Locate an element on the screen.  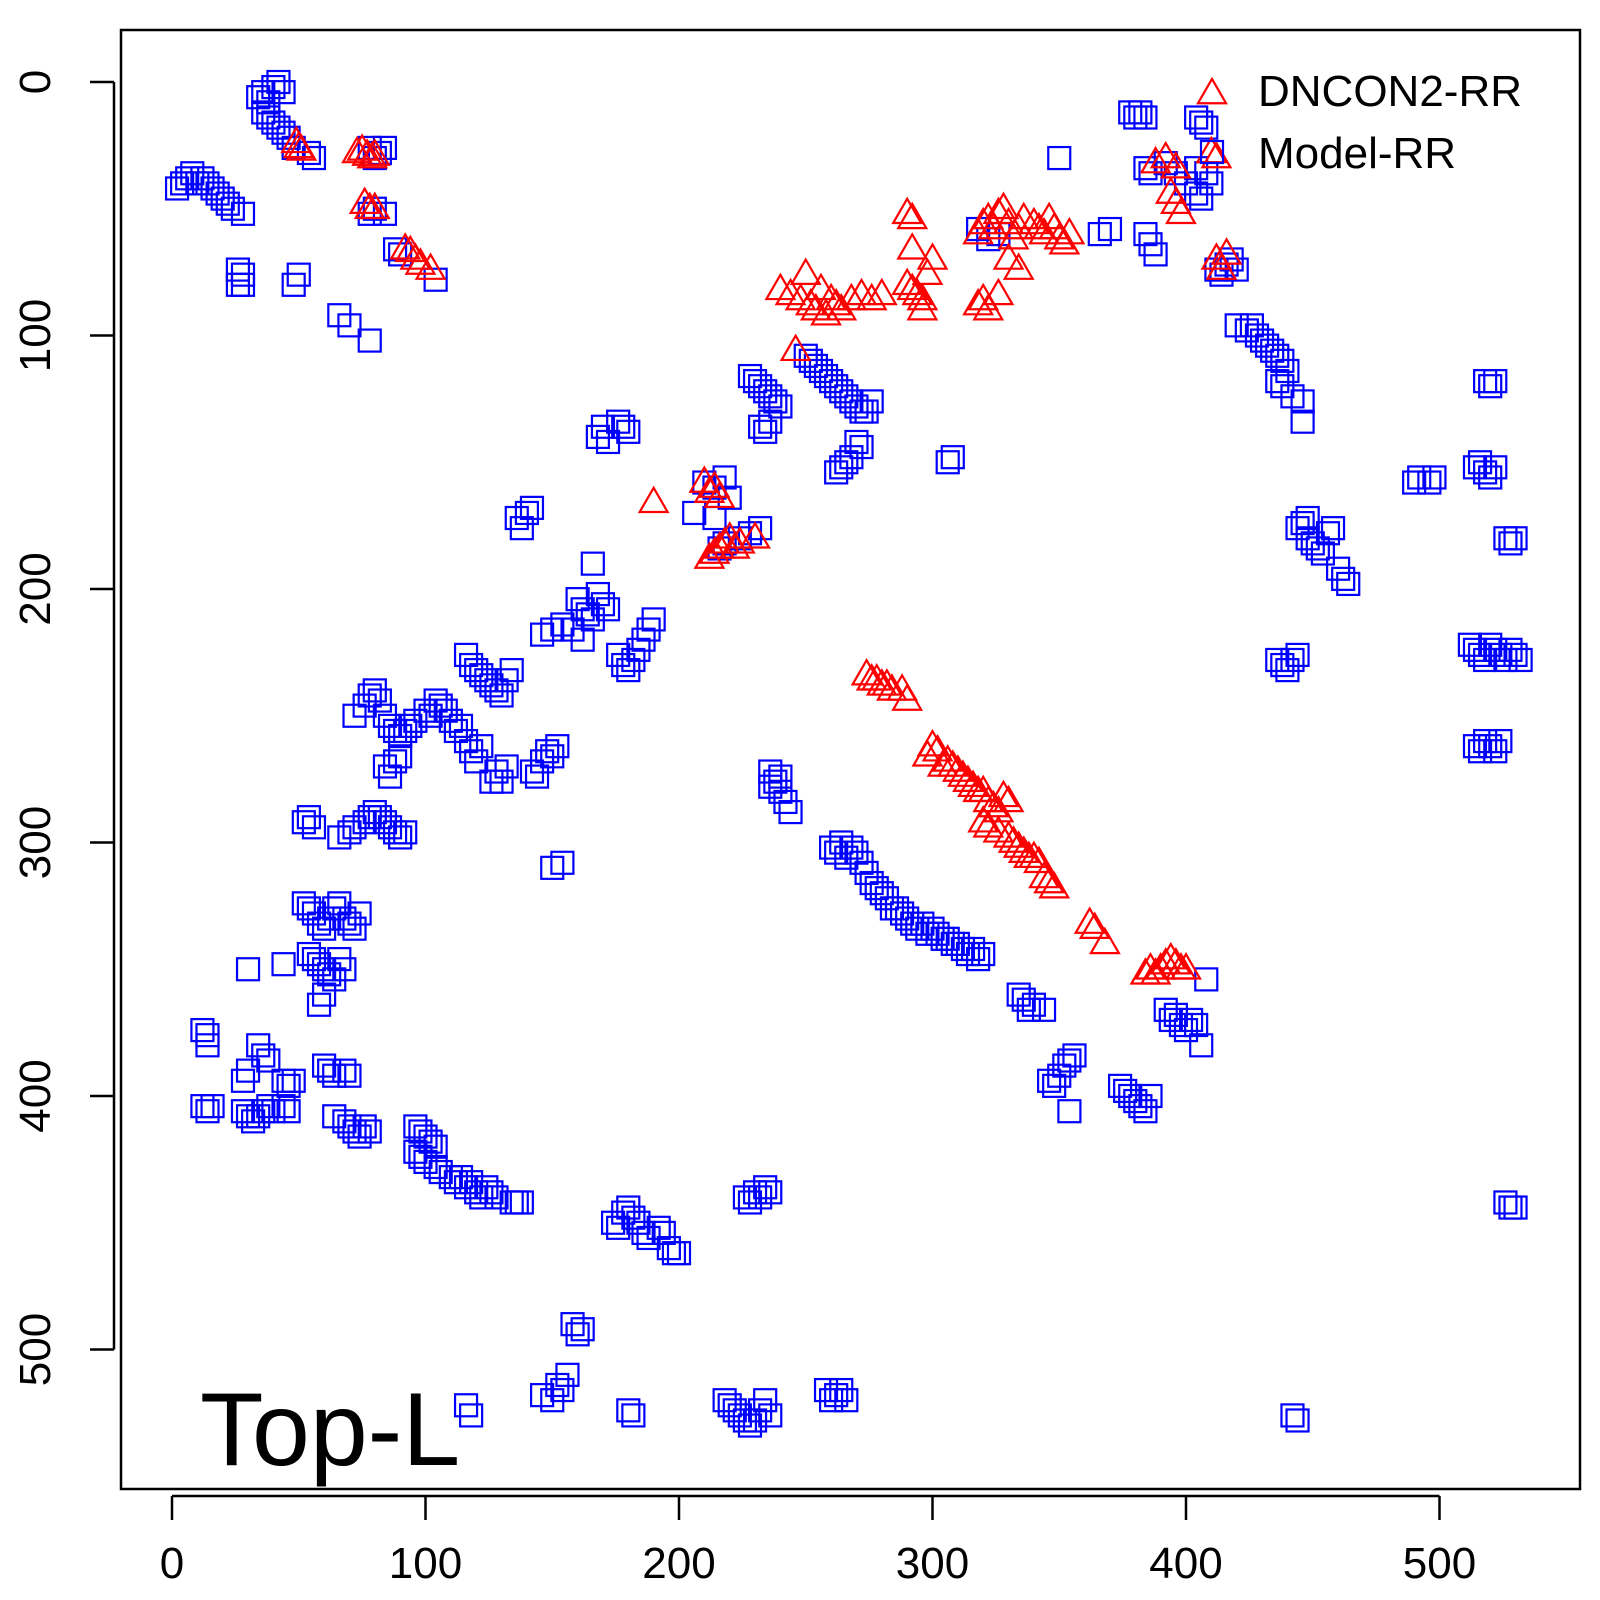
x-tick-label: 500 is located at coordinates (1439, 1563).